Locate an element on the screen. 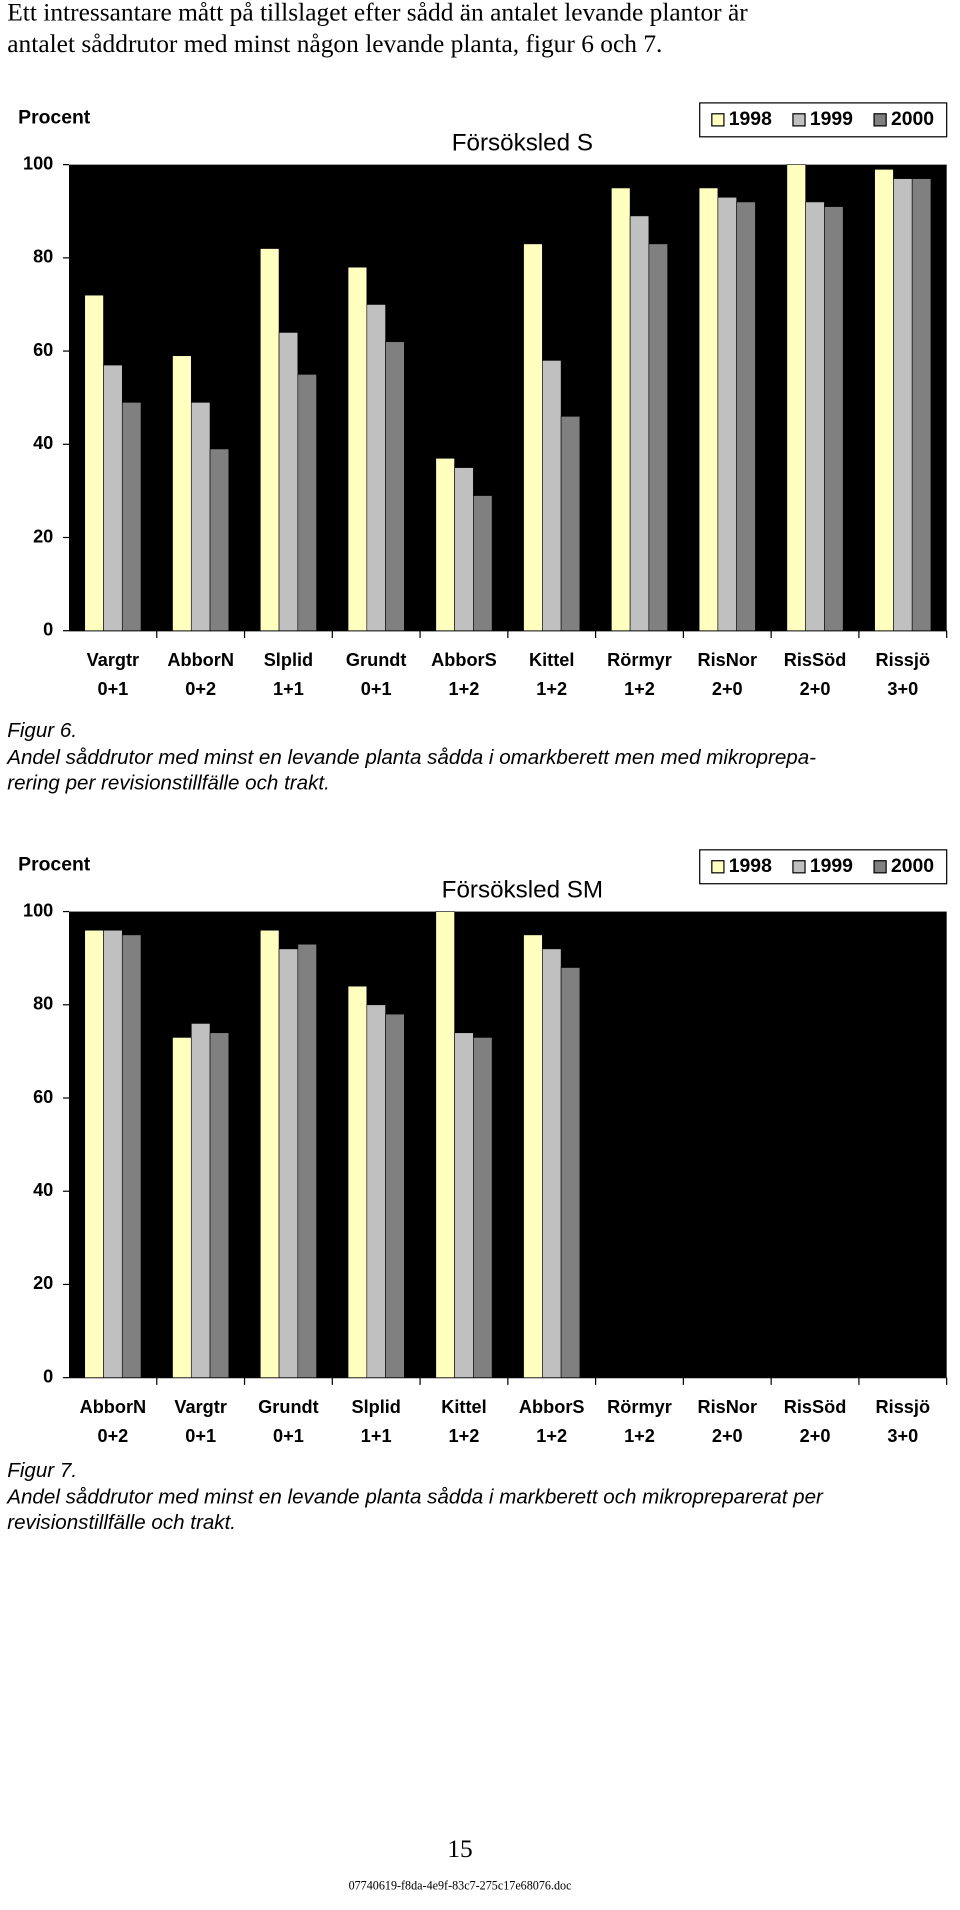 The width and height of the screenshot is (960, 1910). figure-caption: revisionstillfälle och trakt. is located at coordinates (122, 1522).